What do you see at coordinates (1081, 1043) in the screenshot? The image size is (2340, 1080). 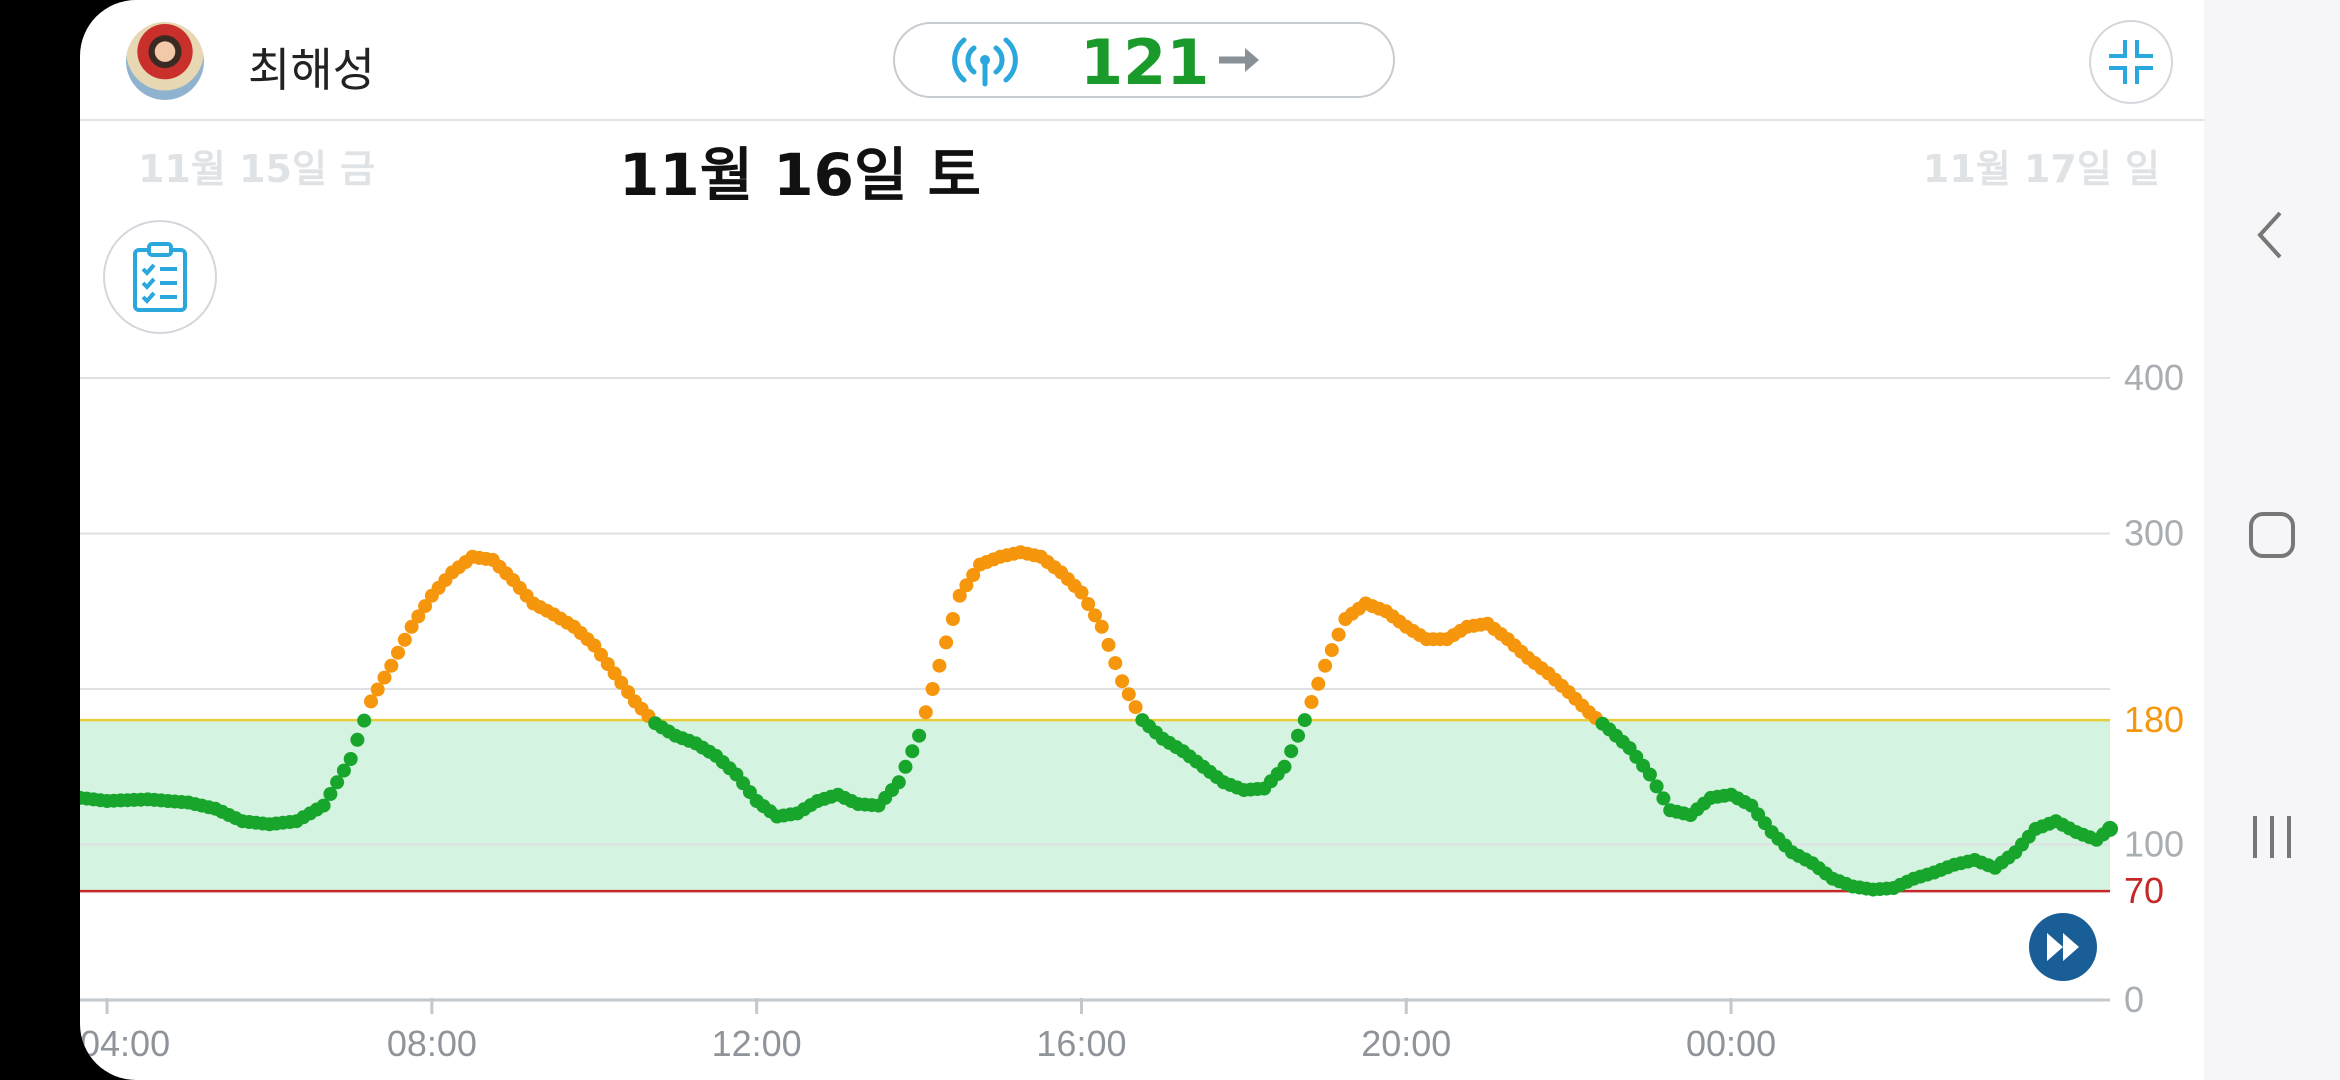 I see `x-tick-label-1600: 16:00` at bounding box center [1081, 1043].